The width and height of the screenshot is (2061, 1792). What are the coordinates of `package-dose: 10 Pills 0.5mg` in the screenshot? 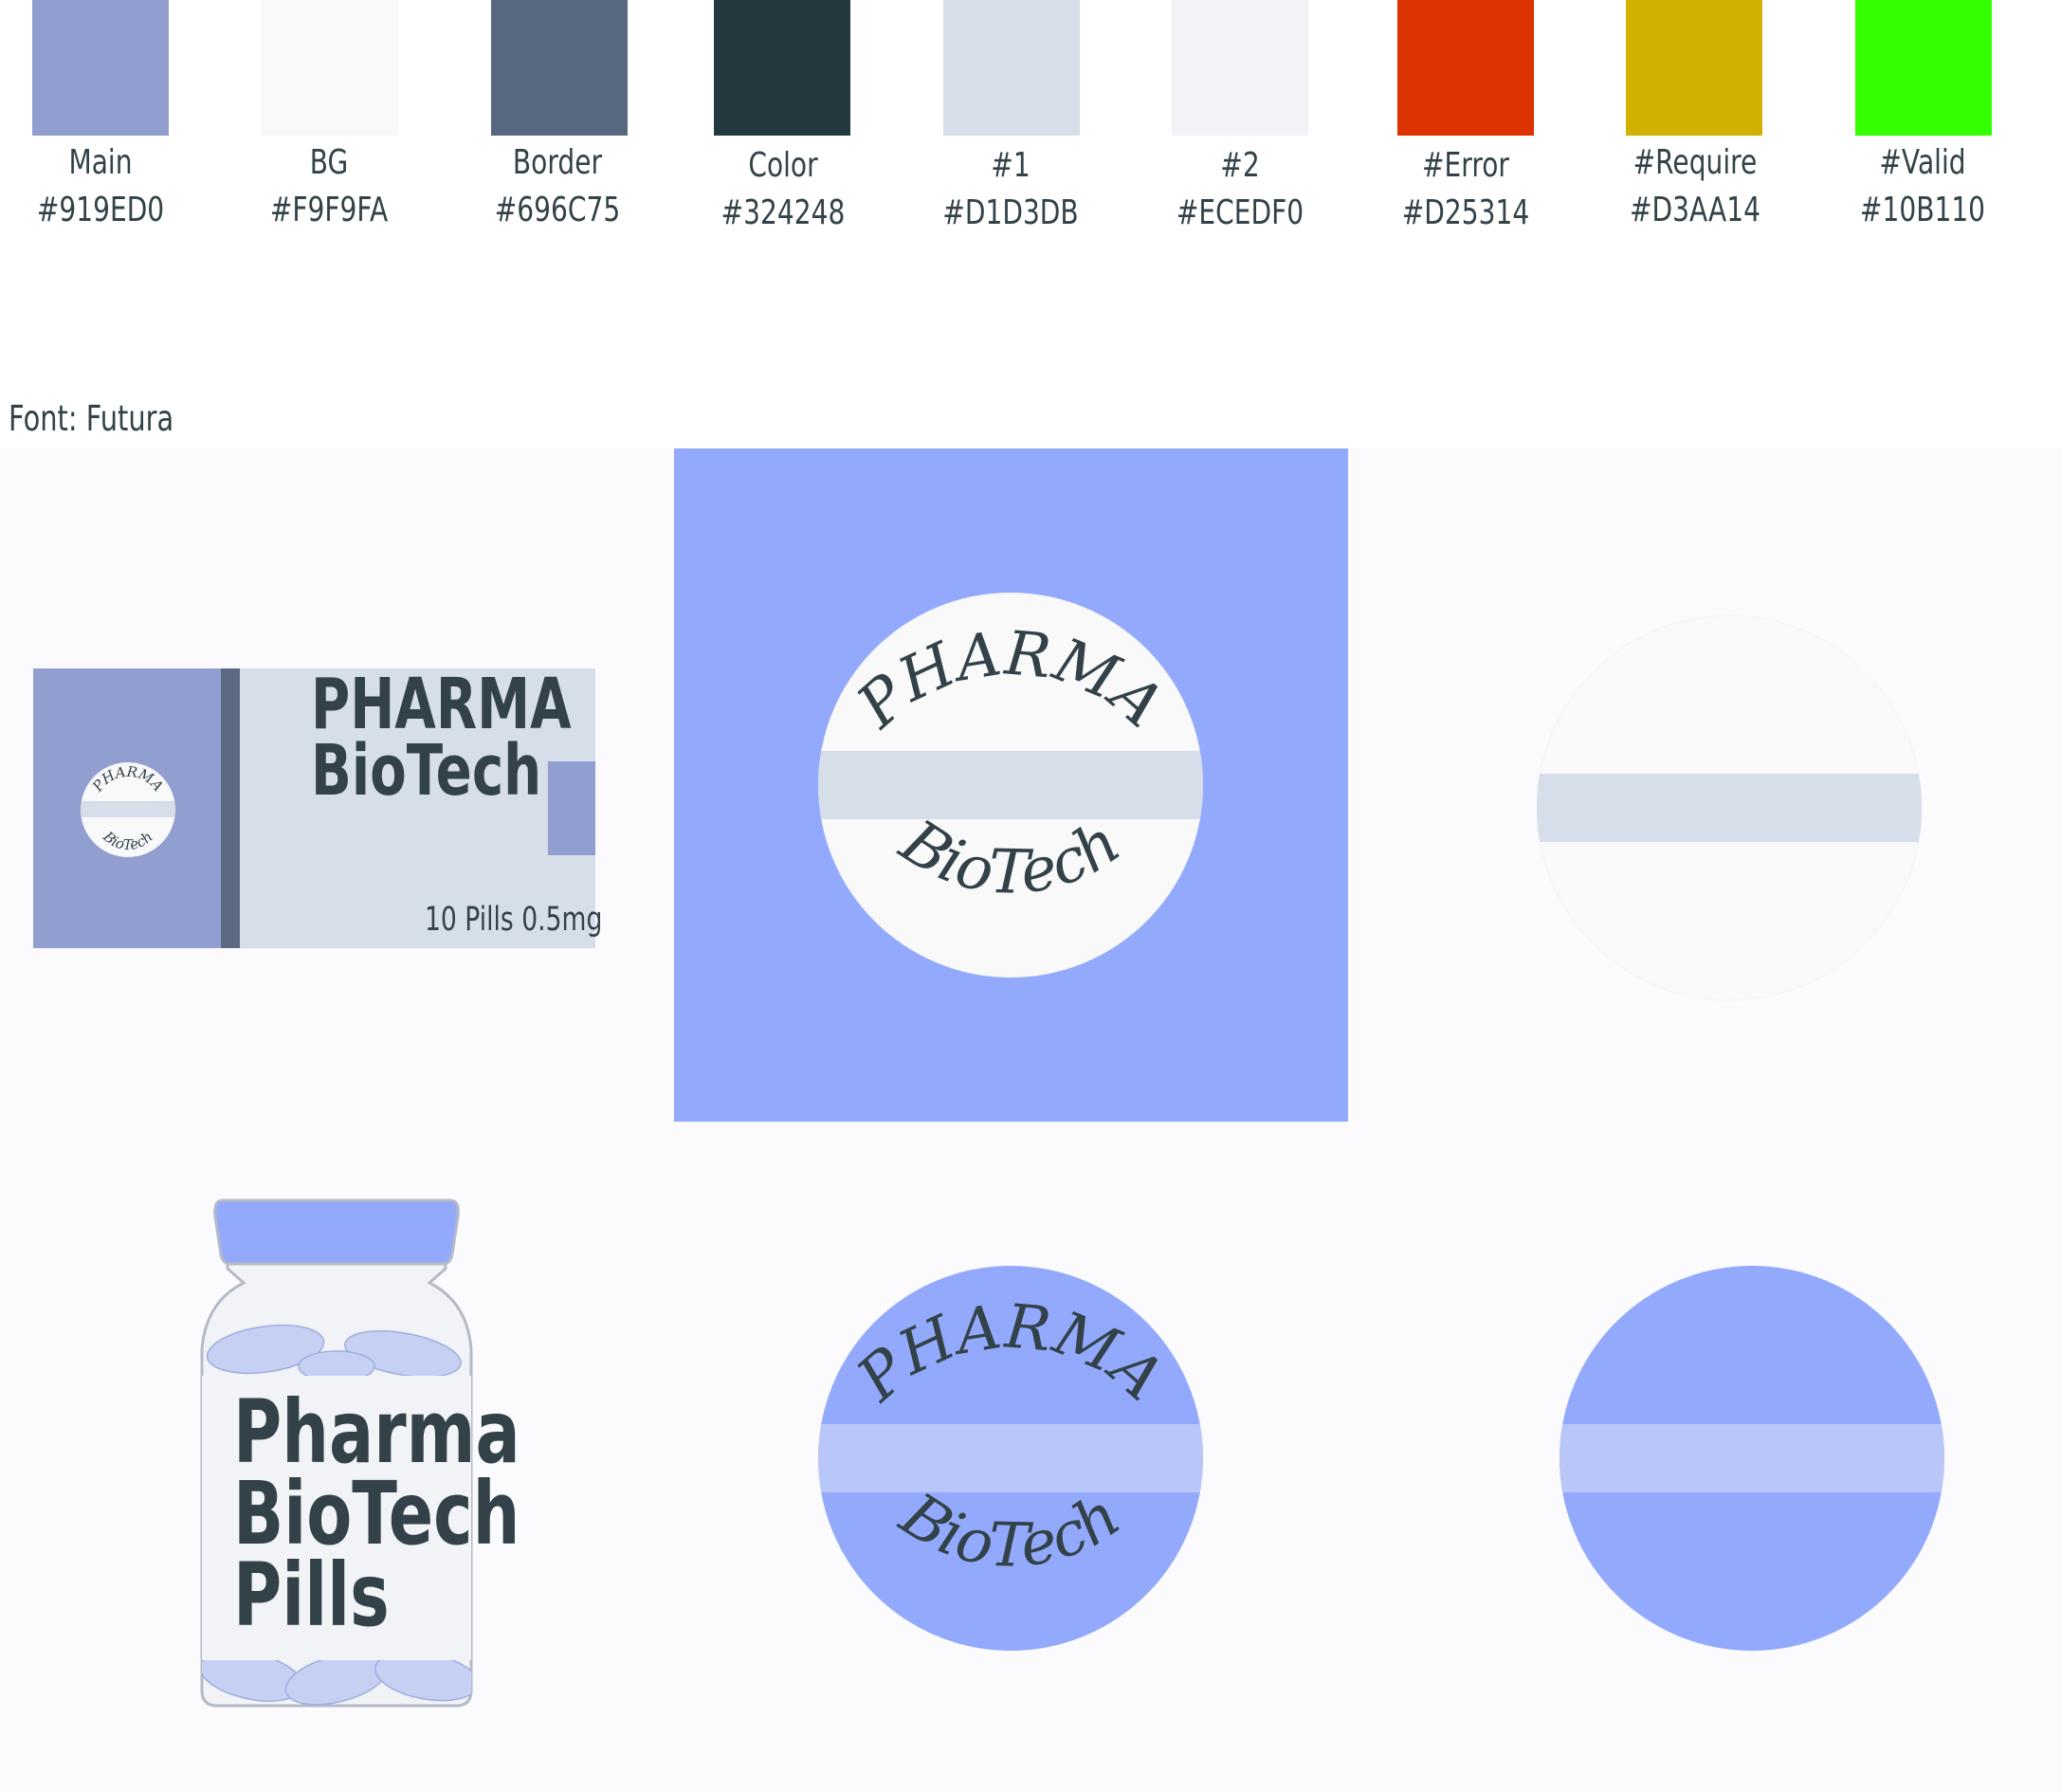 It's located at (514, 920).